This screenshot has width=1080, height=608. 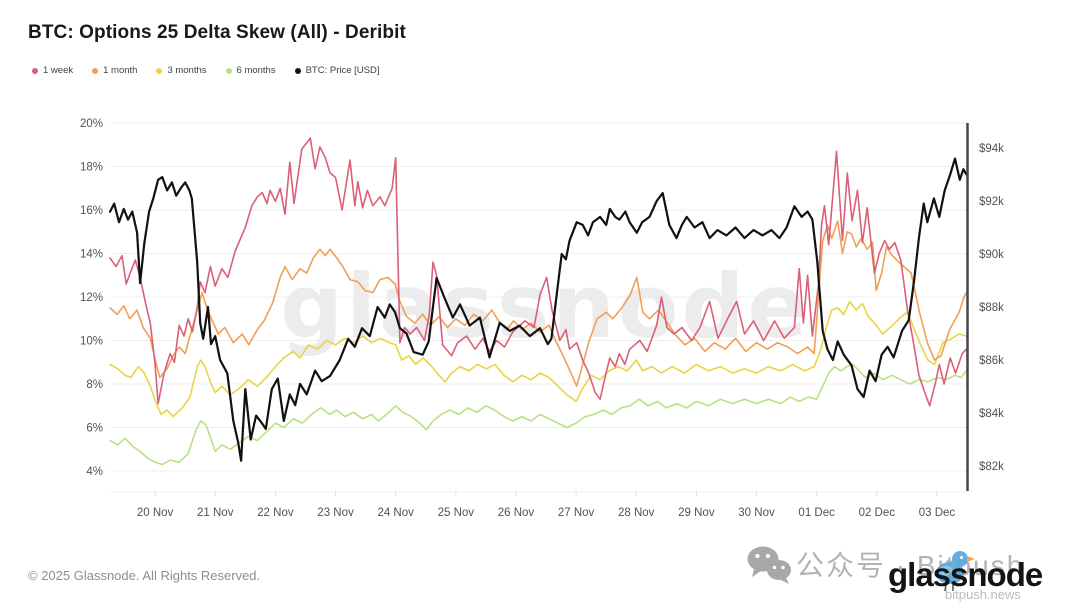 What do you see at coordinates (456, 513) in the screenshot?
I see `x-axis-tick-label: 25 Nov` at bounding box center [456, 513].